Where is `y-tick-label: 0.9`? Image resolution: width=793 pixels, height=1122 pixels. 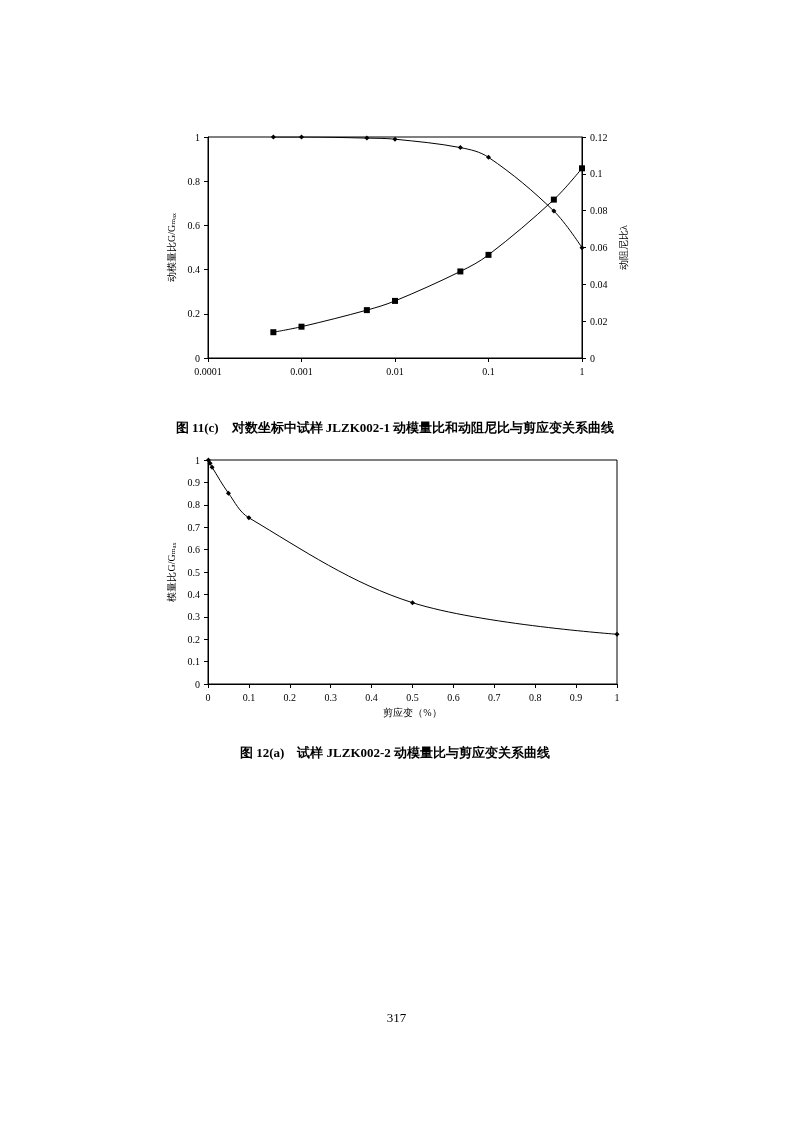 y-tick-label: 0.9 is located at coordinates (193, 482).